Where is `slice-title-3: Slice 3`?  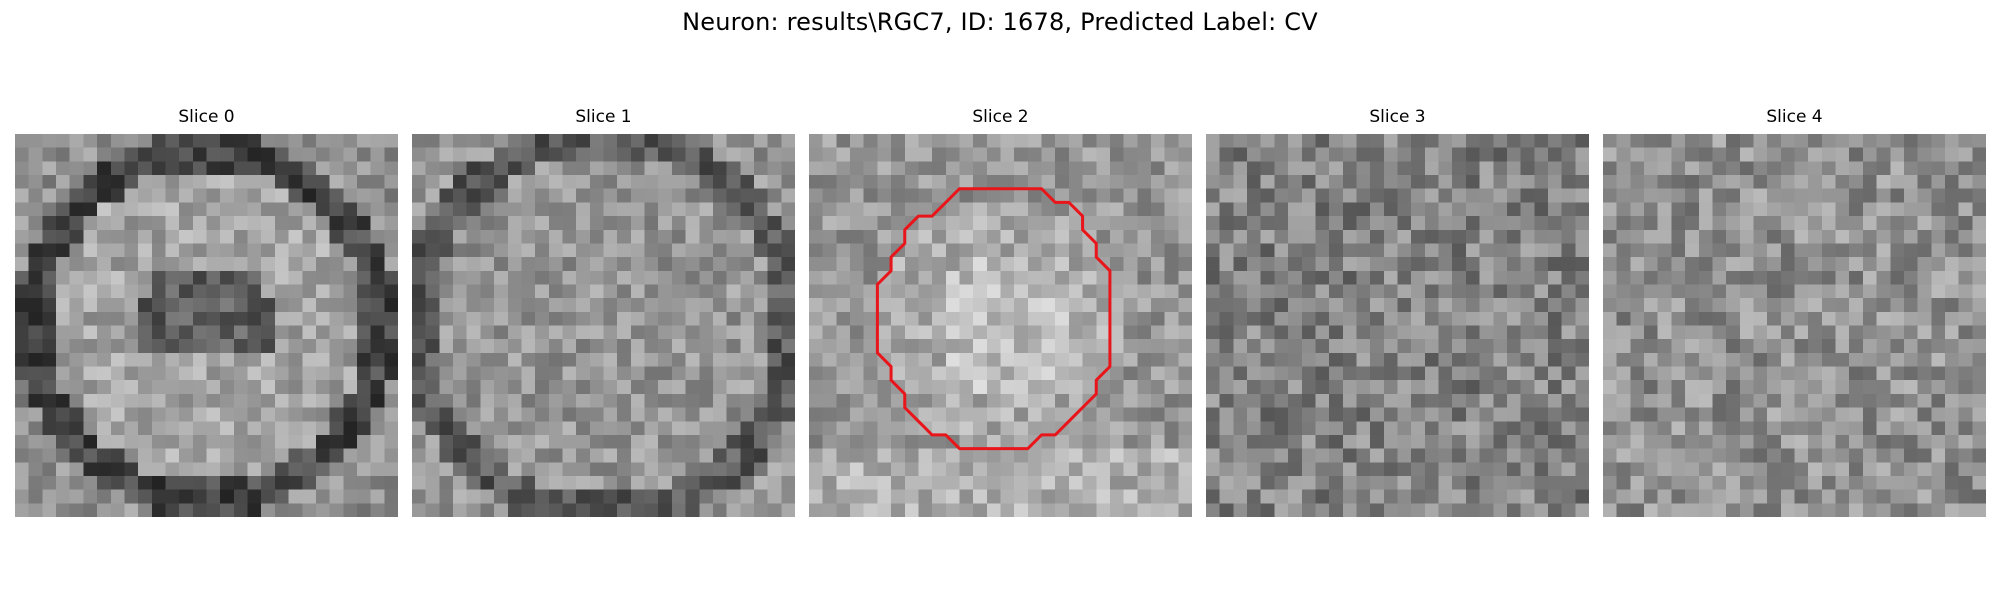
slice-title-3: Slice 3 is located at coordinates (1397, 117).